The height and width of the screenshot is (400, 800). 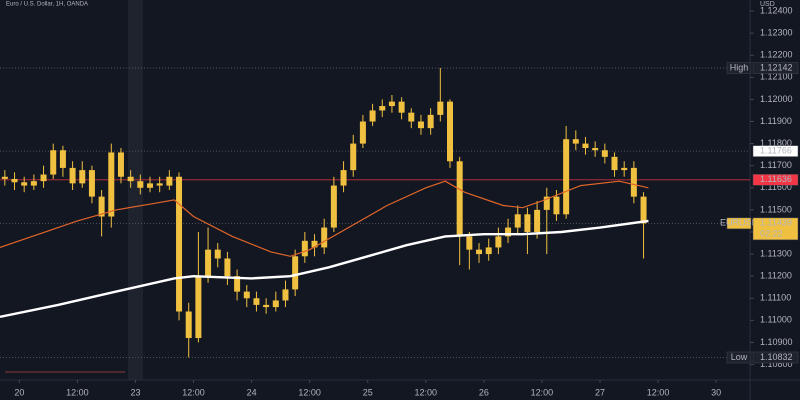 What do you see at coordinates (252, 392) in the screenshot?
I see `x-tick-label: 24` at bounding box center [252, 392].